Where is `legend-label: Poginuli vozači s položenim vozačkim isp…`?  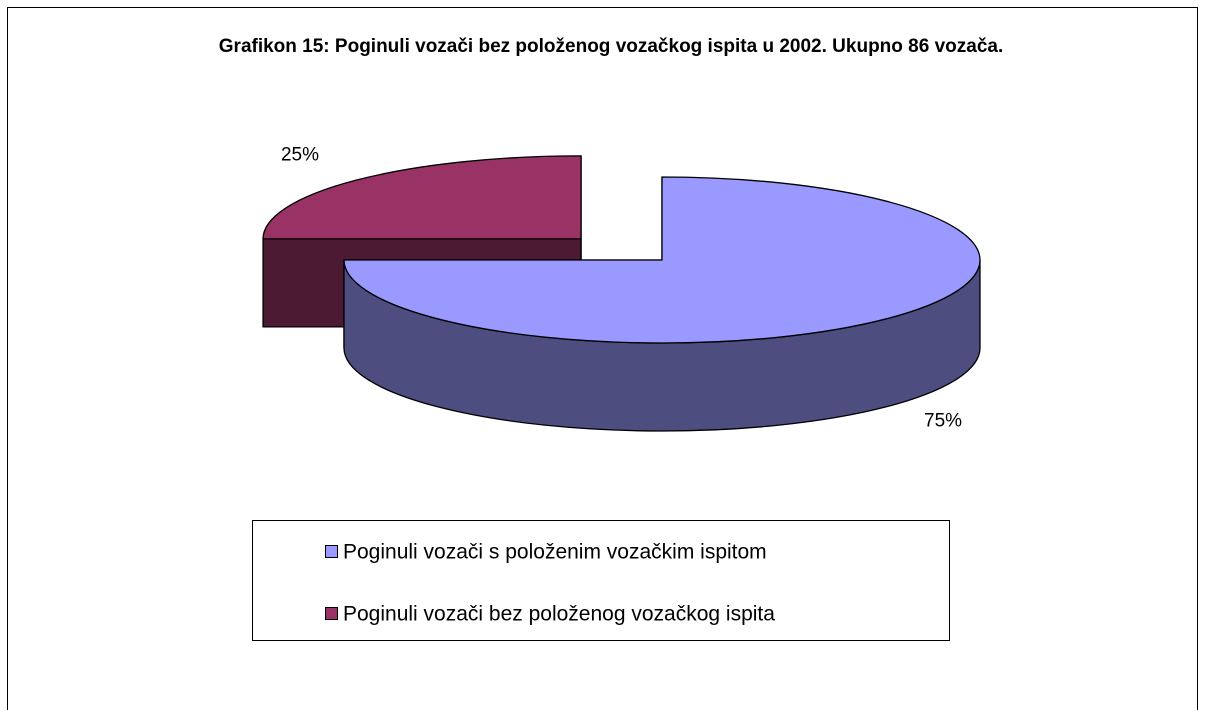 legend-label: Poginuli vozači s položenim vozačkim isp… is located at coordinates (555, 552).